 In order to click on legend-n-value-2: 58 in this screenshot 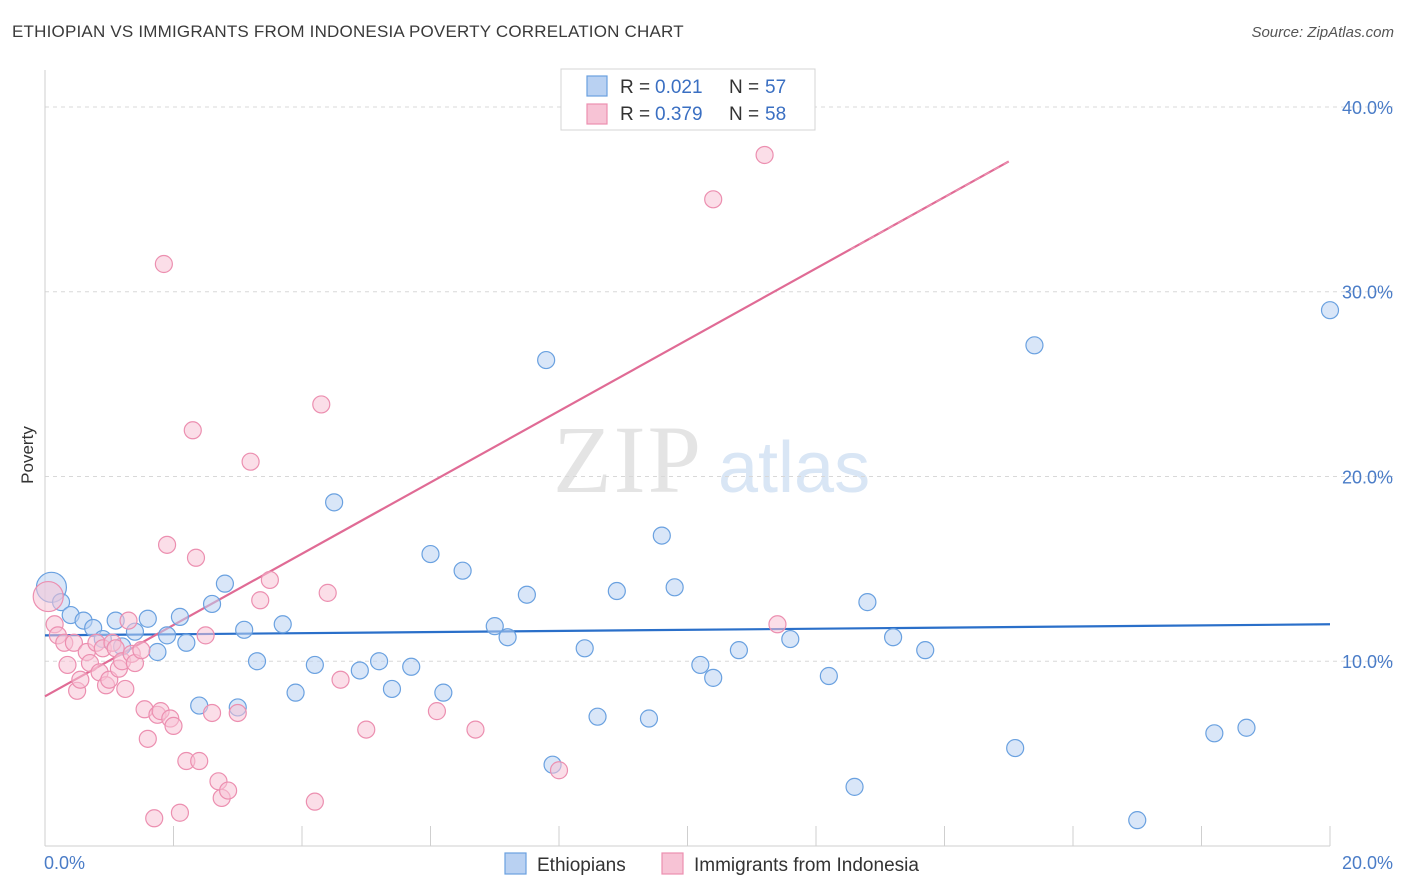, I will do `click(775, 114)`.